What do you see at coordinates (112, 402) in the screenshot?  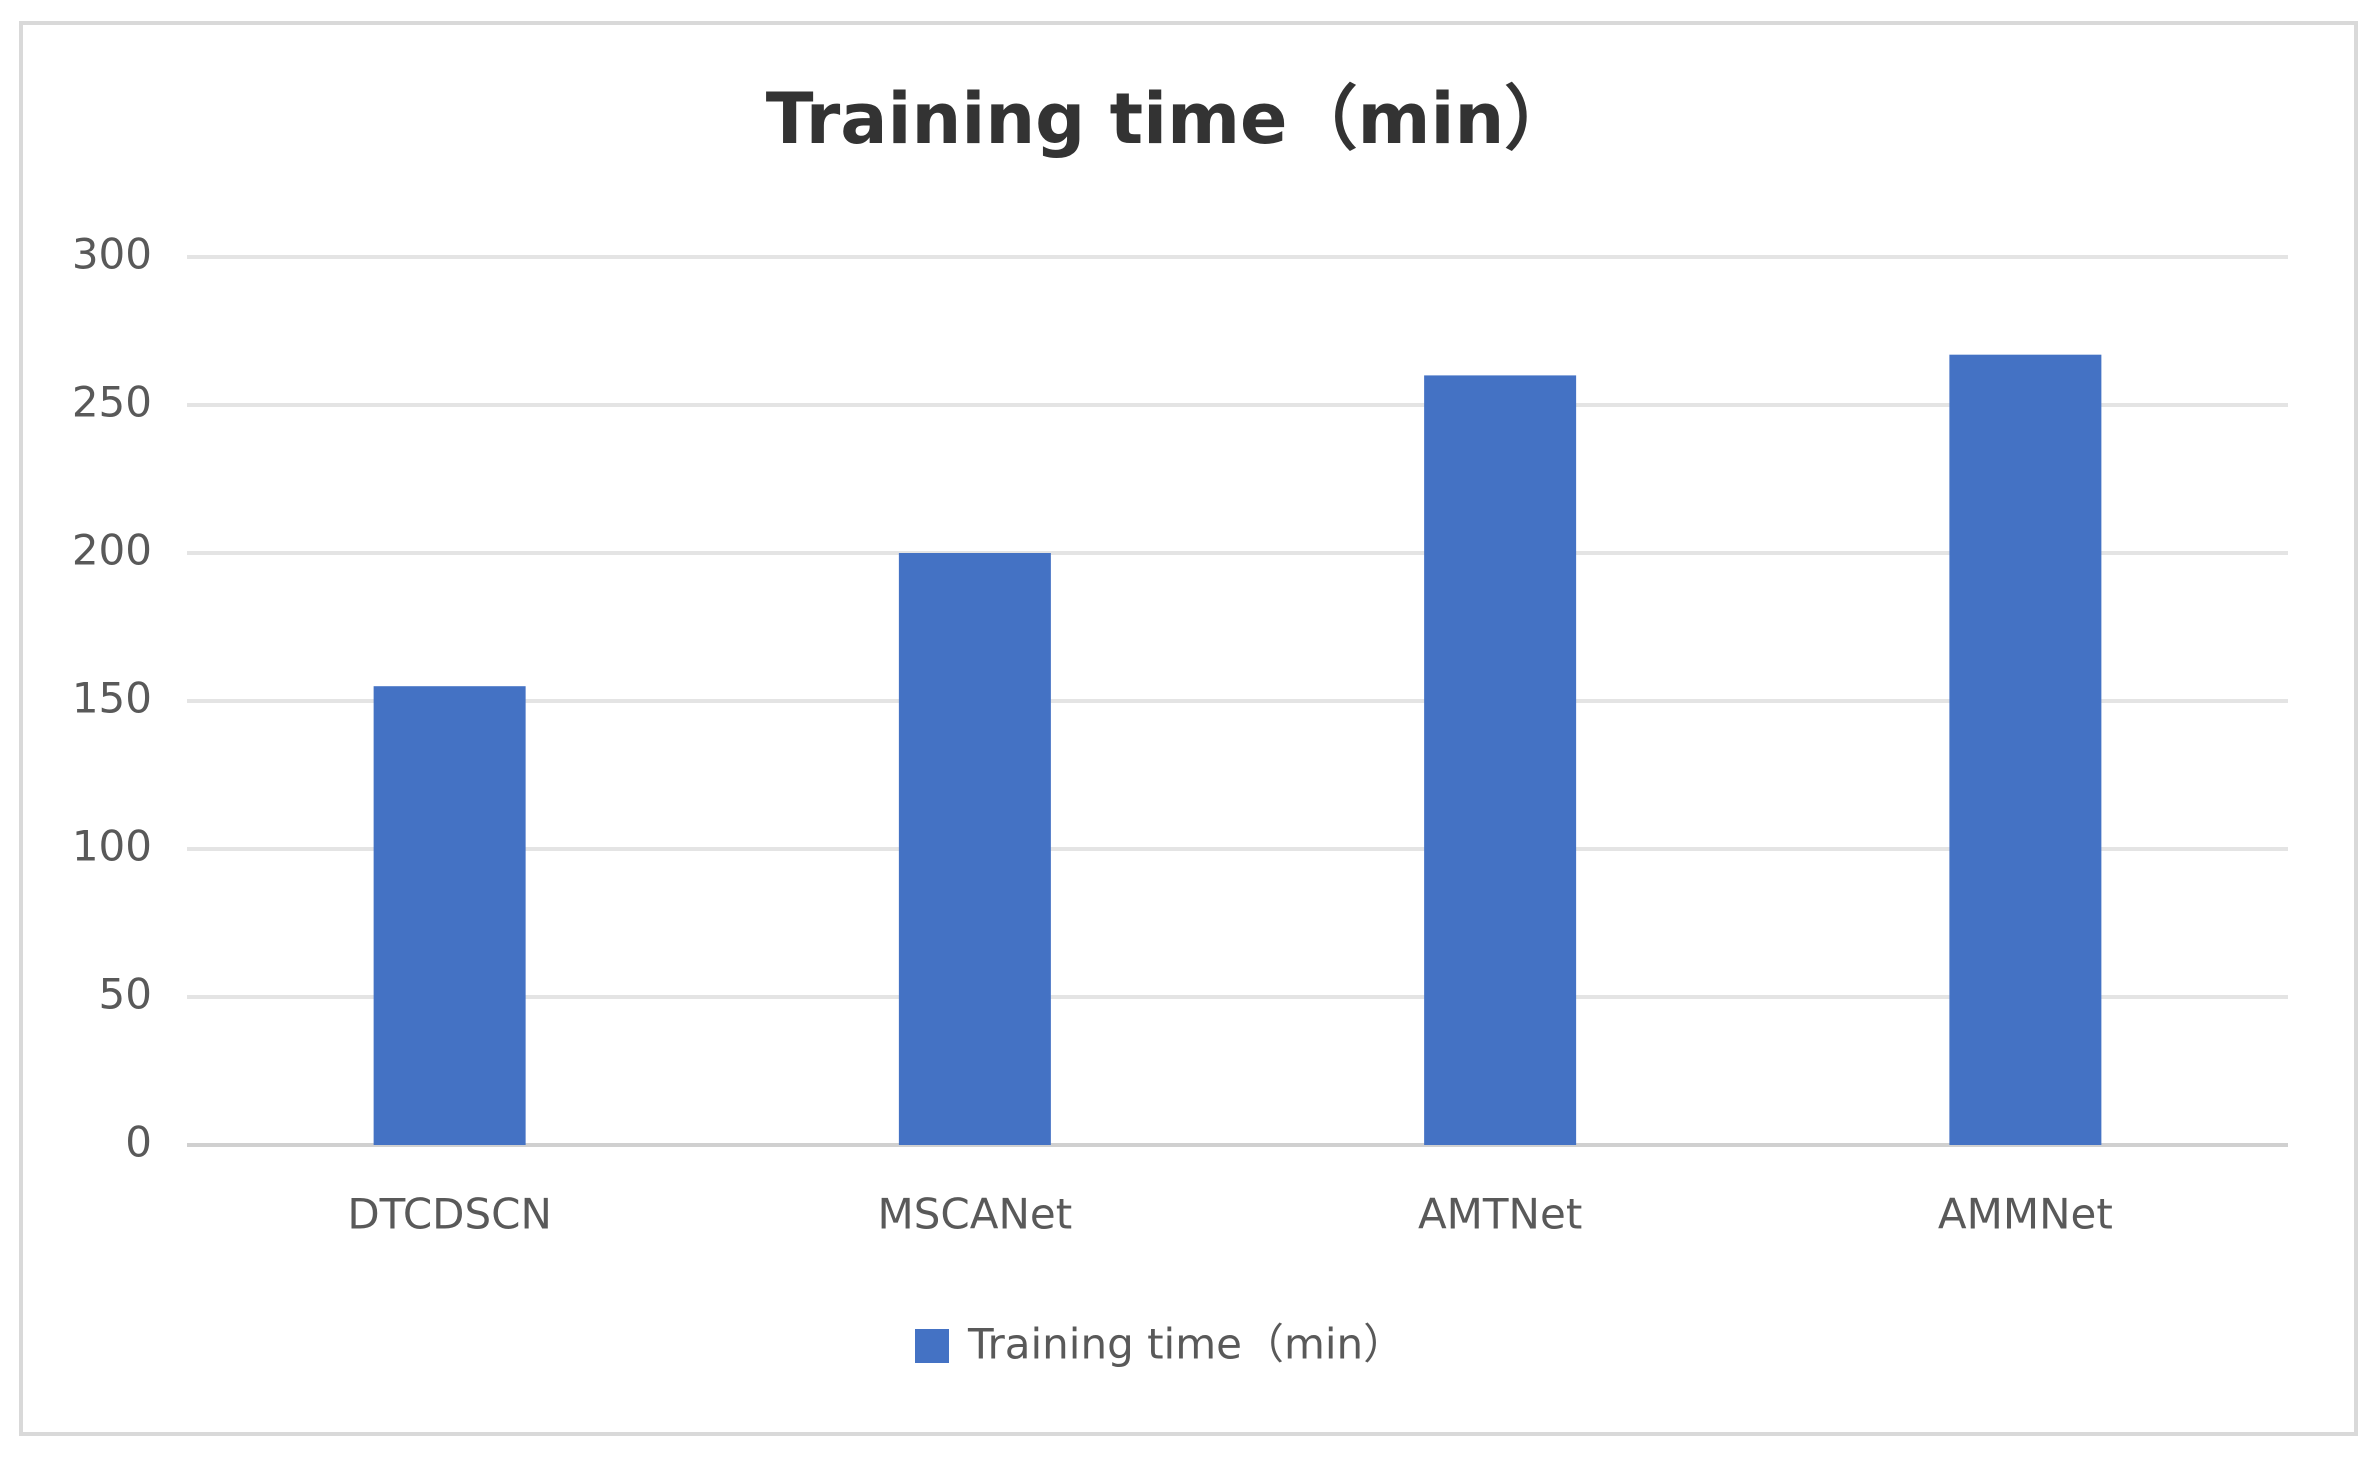 I see `y-tick-label: 250` at bounding box center [112, 402].